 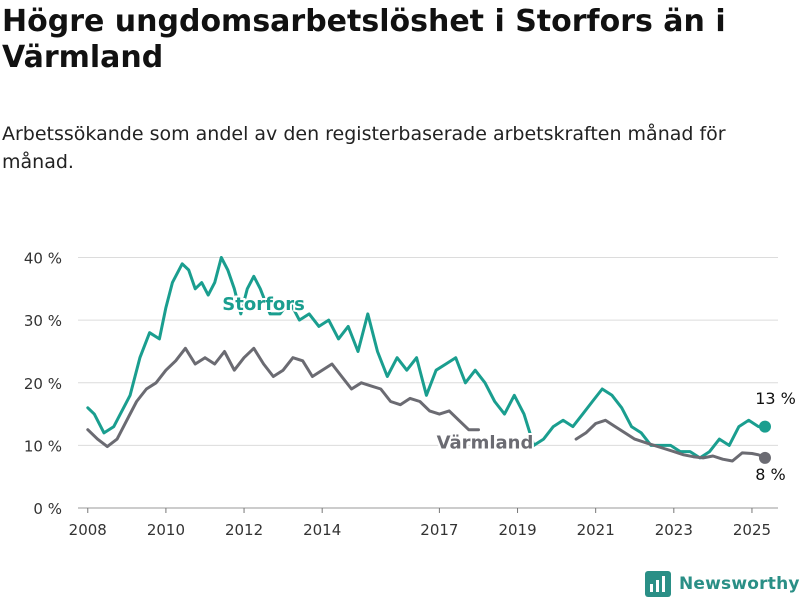 I want to click on x-tick-label: 2021, so click(x=596, y=530).